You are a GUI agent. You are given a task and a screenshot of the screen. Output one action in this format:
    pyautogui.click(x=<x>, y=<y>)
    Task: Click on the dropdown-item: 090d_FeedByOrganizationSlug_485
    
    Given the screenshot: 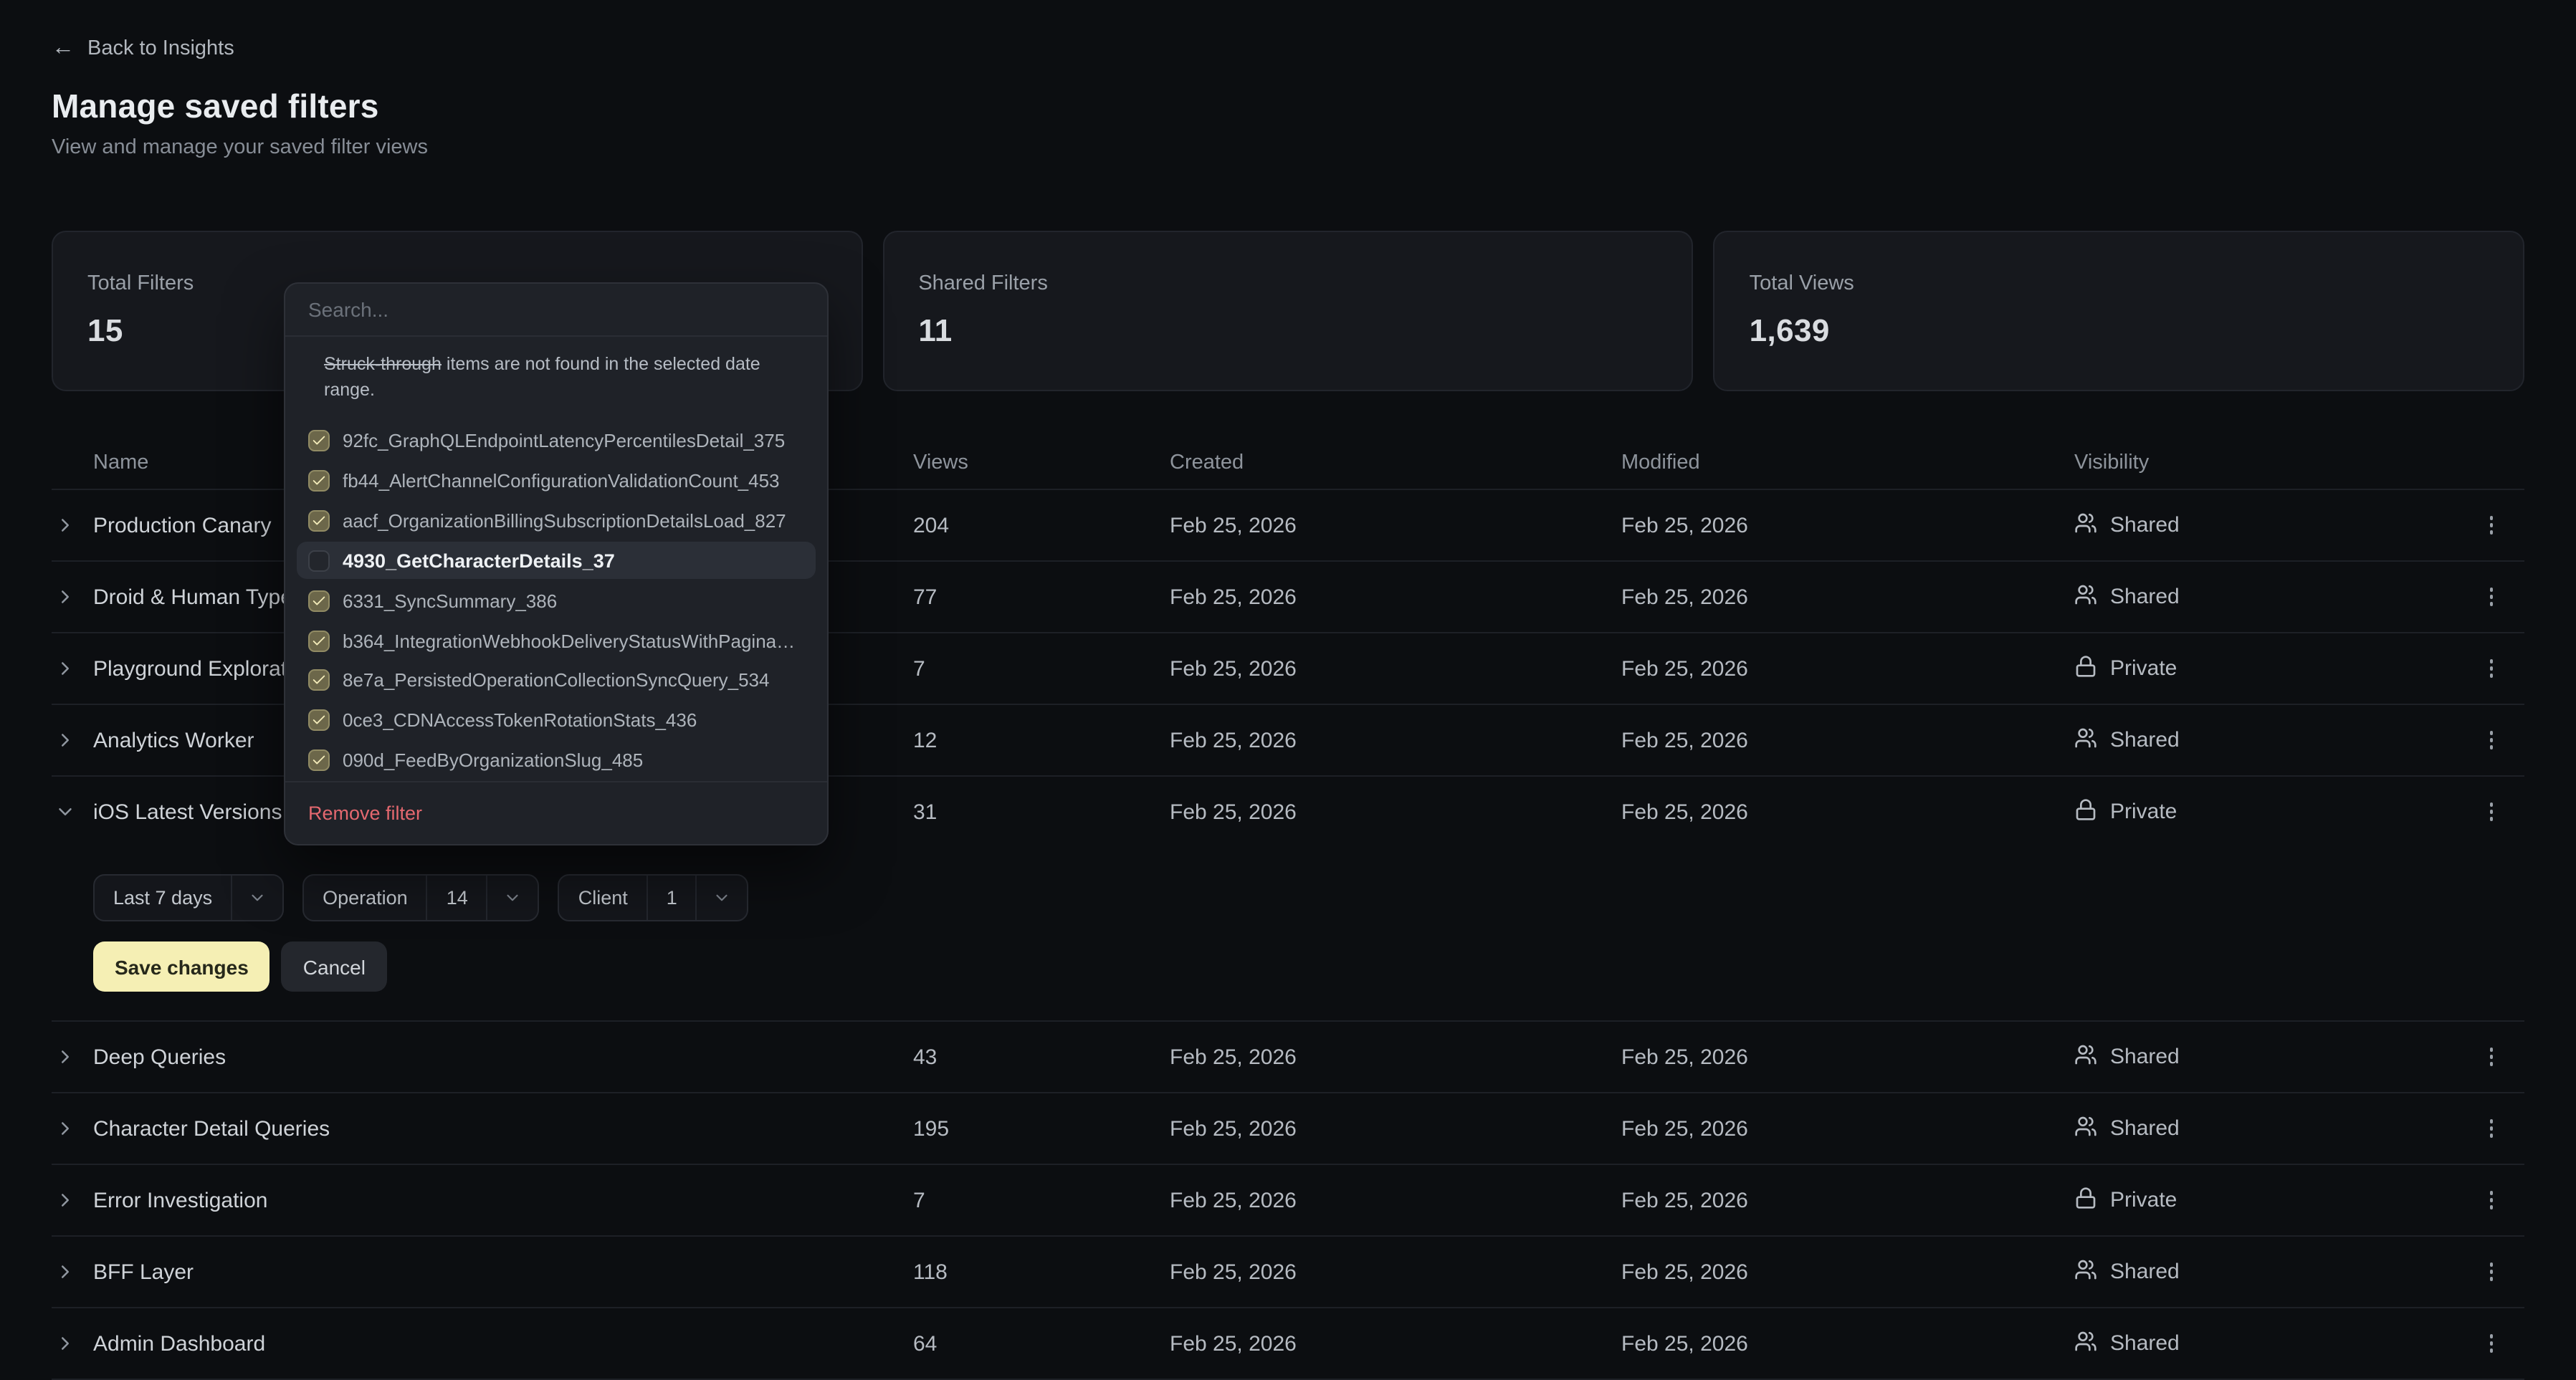 What is the action you would take?
    pyautogui.click(x=556, y=760)
    